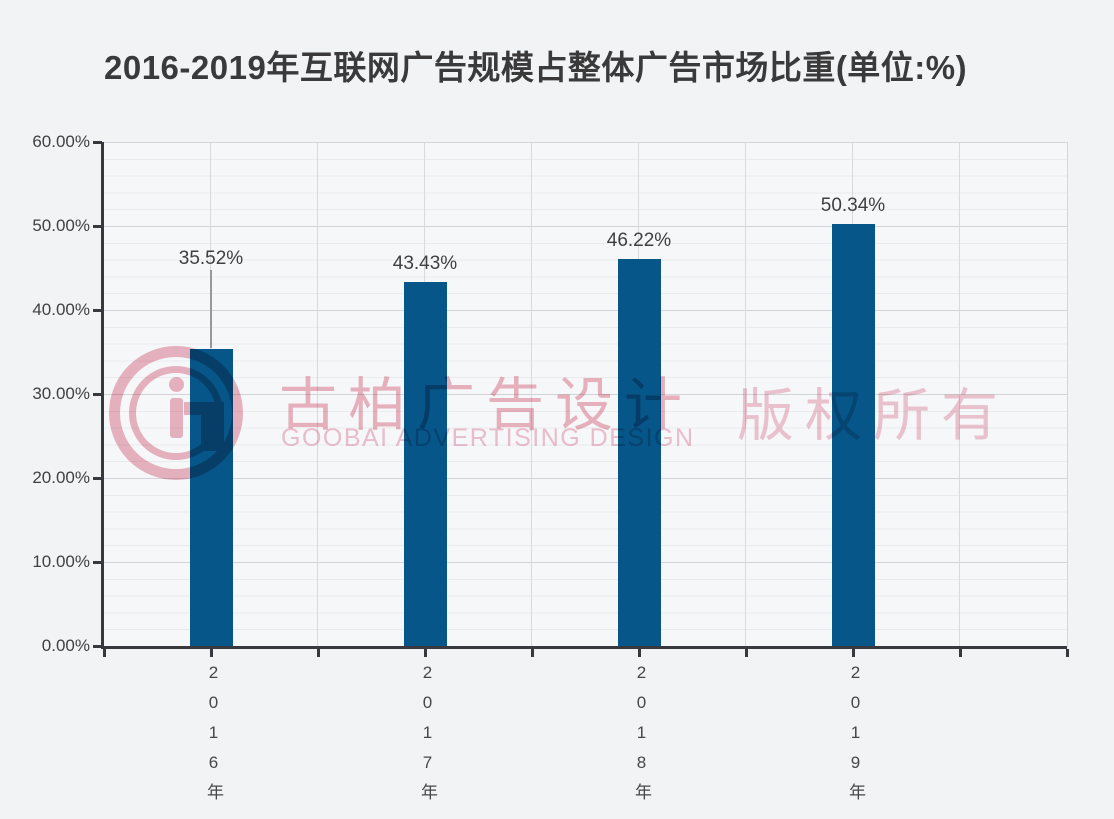 Image resolution: width=1114 pixels, height=819 pixels. Describe the element at coordinates (855, 737) in the screenshot. I see `x-category-label: 2019年` at that location.